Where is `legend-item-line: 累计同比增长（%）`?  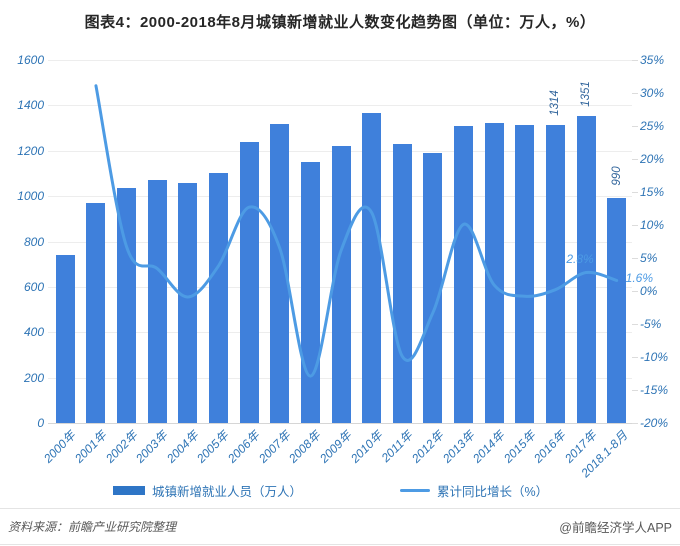
legend-item-line: 累计同比增长（%） is located at coordinates (474, 490).